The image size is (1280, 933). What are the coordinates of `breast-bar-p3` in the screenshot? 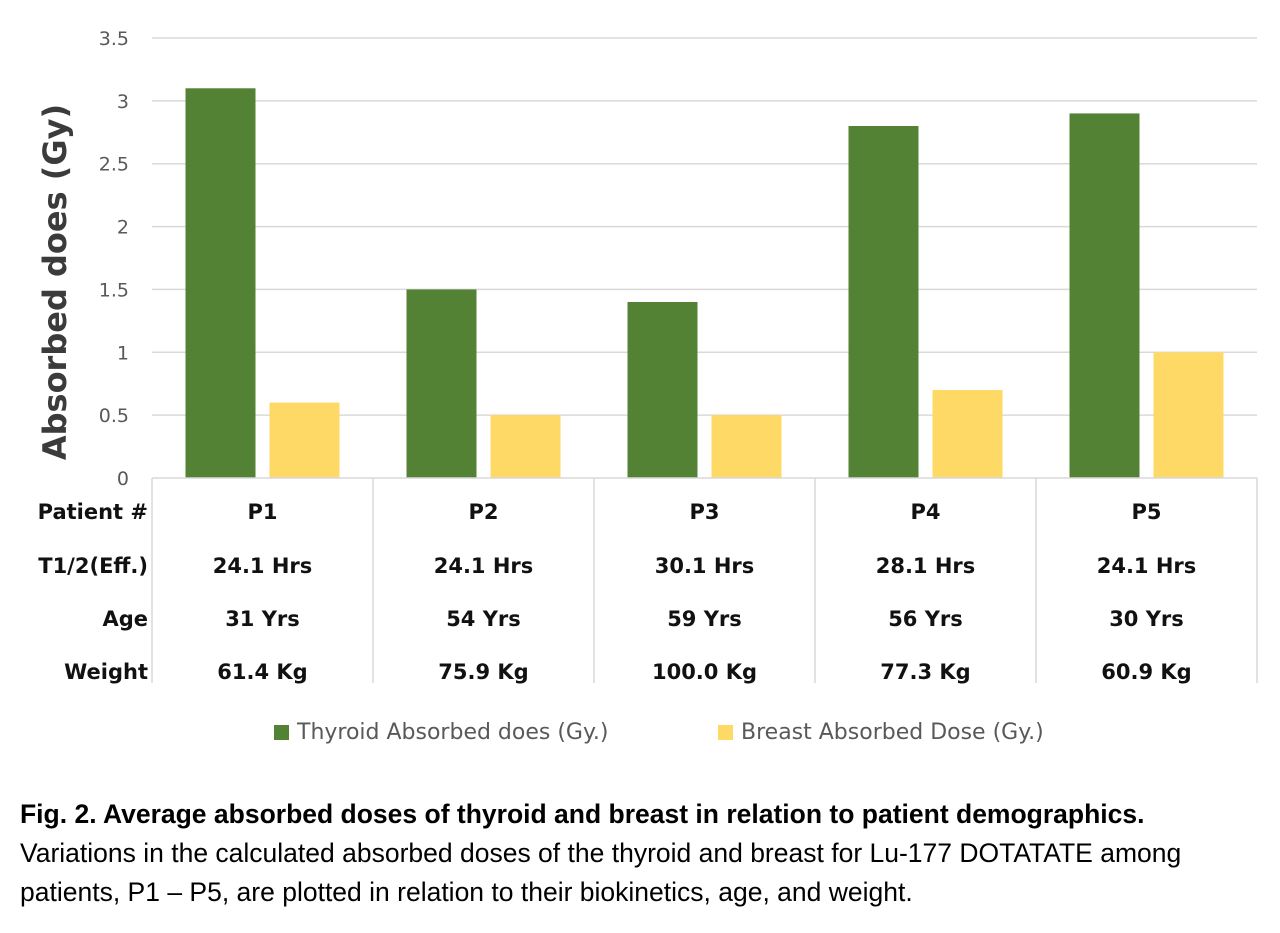 It's located at (746, 446).